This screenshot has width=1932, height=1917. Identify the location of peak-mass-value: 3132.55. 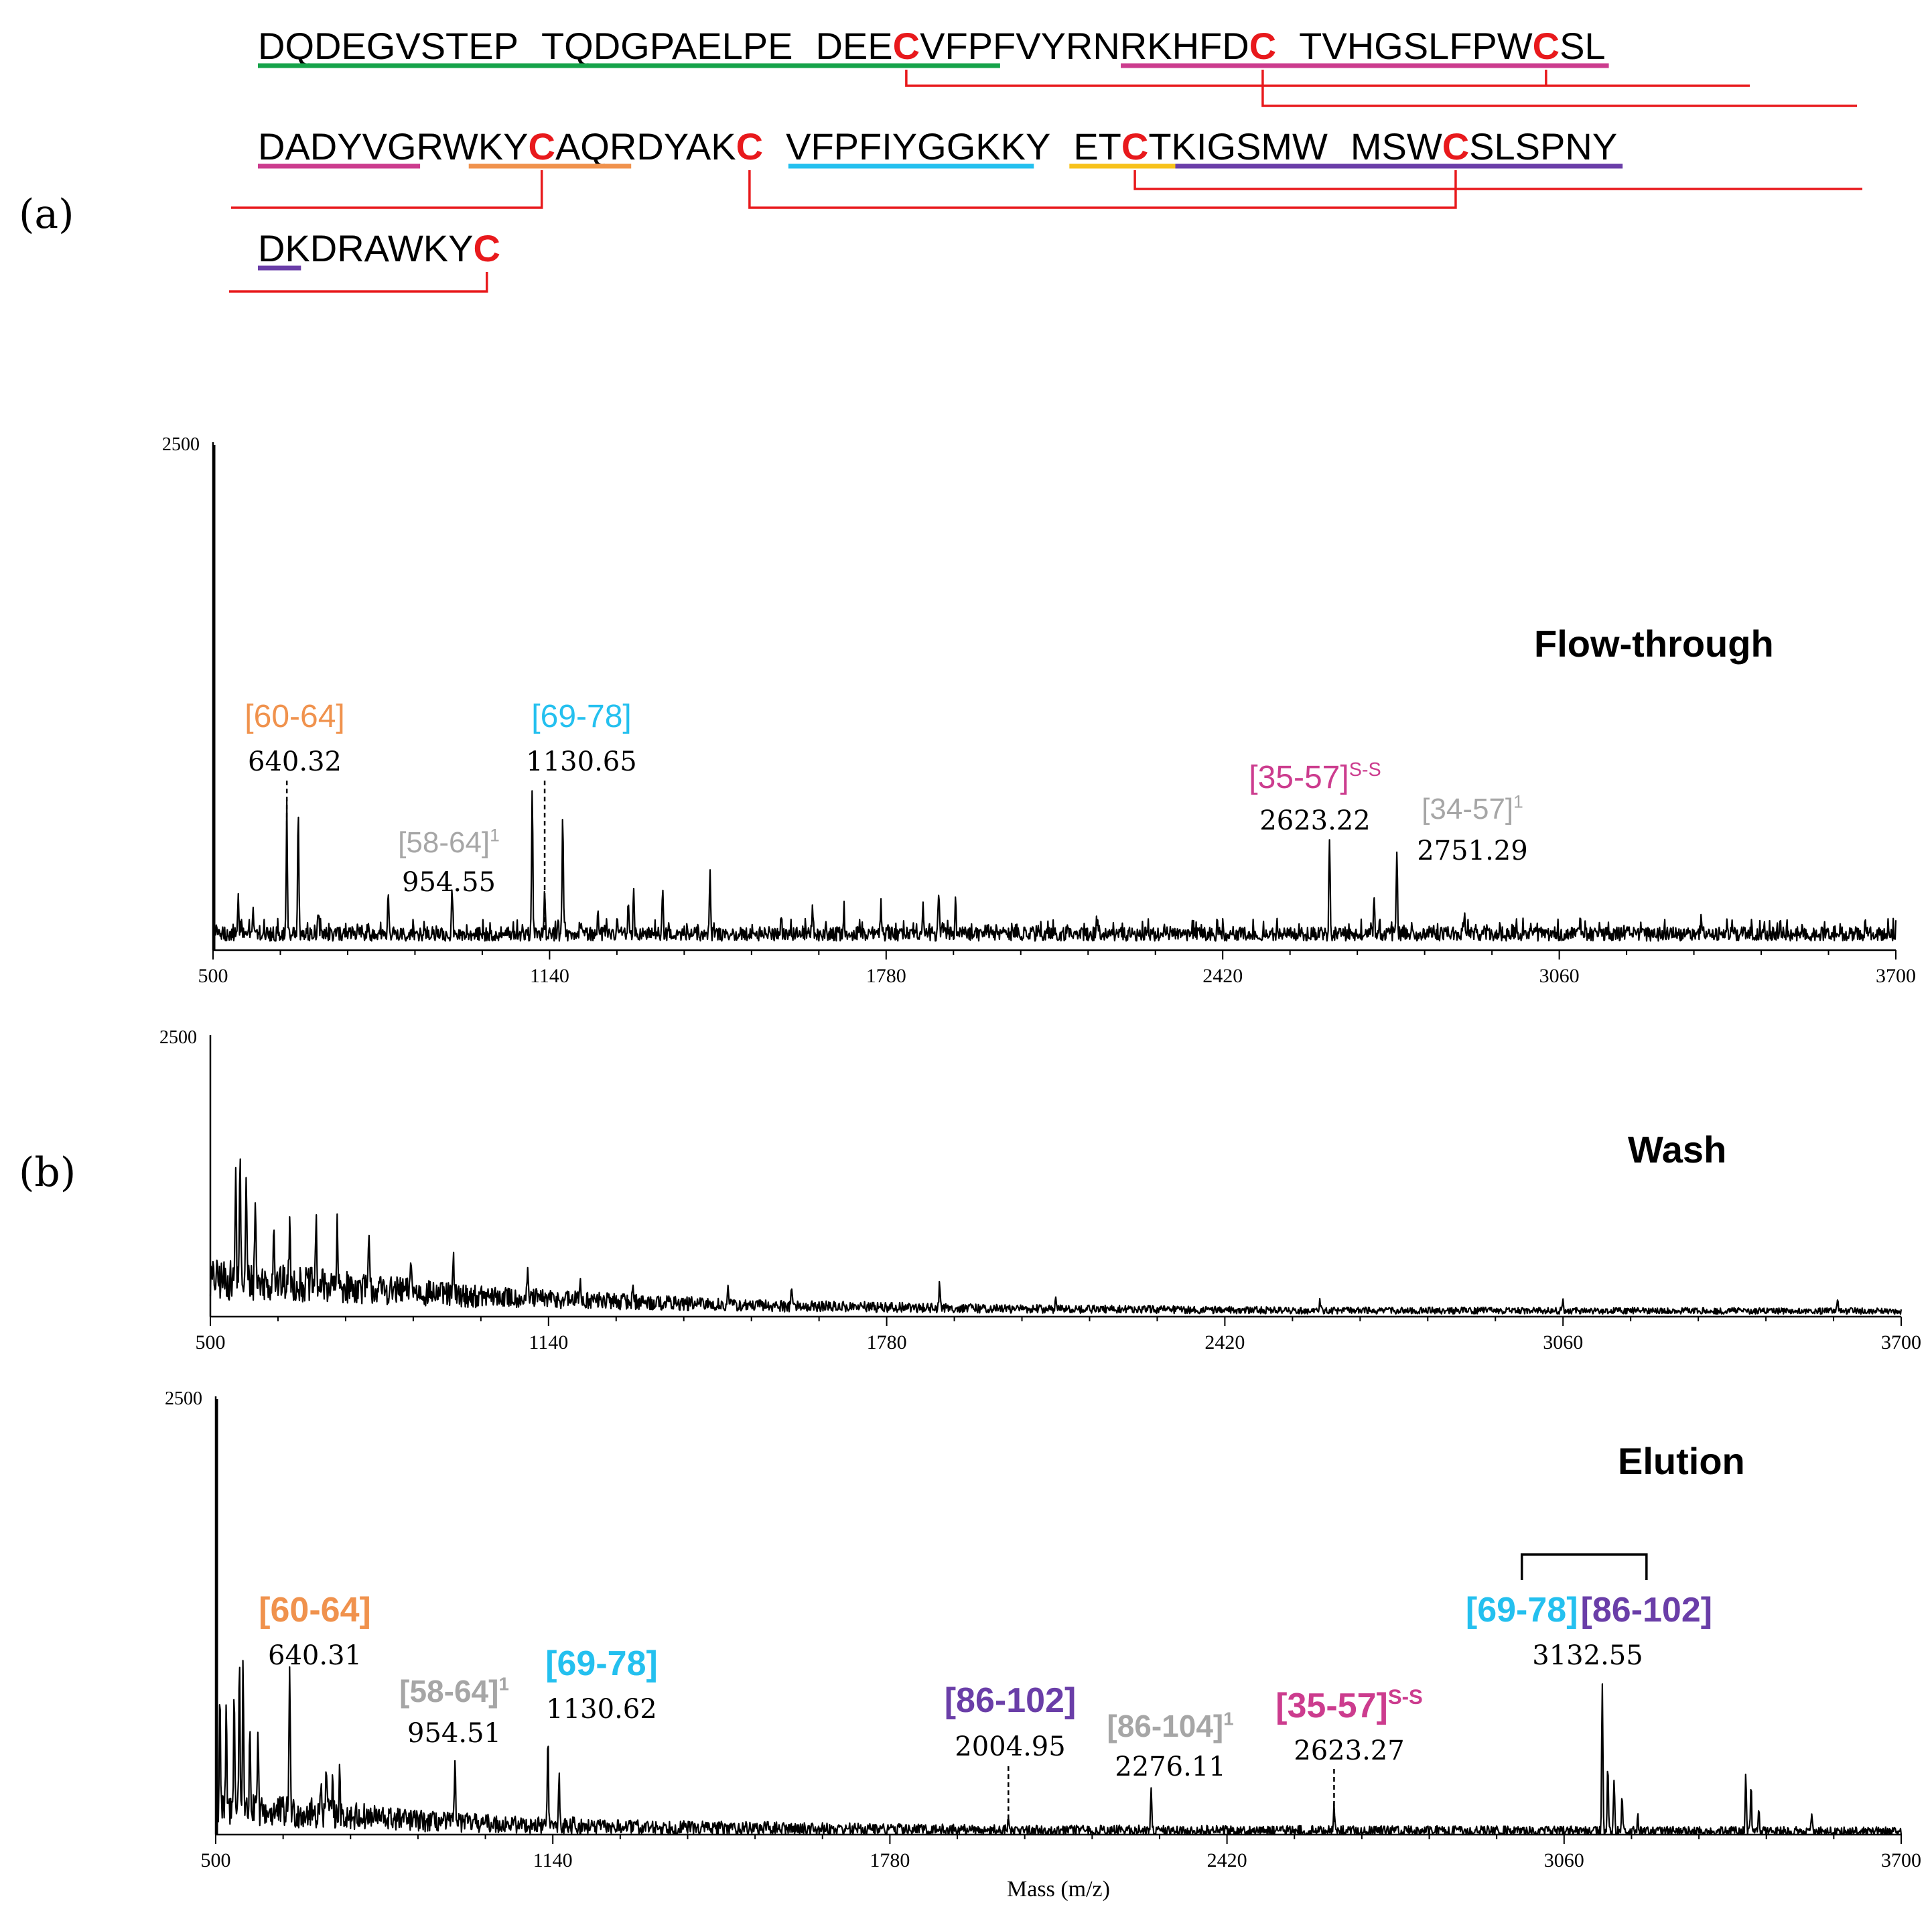
(1587, 1655).